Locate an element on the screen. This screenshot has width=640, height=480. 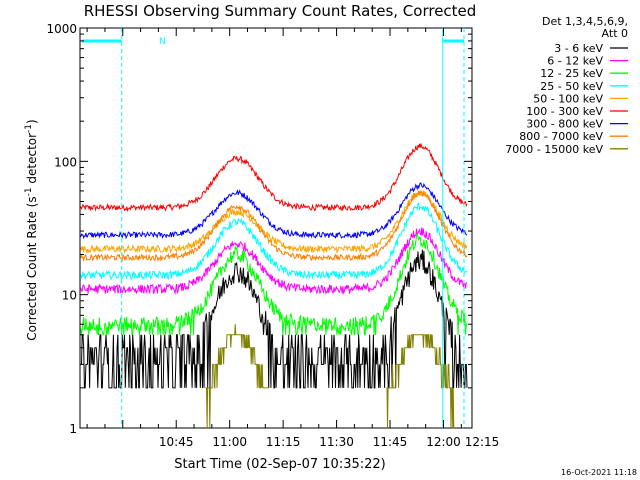
x-tick-label: 11:30 is located at coordinates (336, 442).